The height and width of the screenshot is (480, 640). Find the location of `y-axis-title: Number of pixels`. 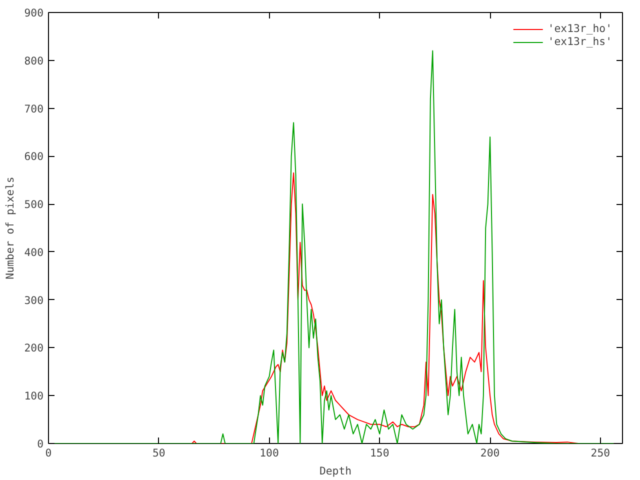

y-axis-title: Number of pixels is located at coordinates (9, 228).